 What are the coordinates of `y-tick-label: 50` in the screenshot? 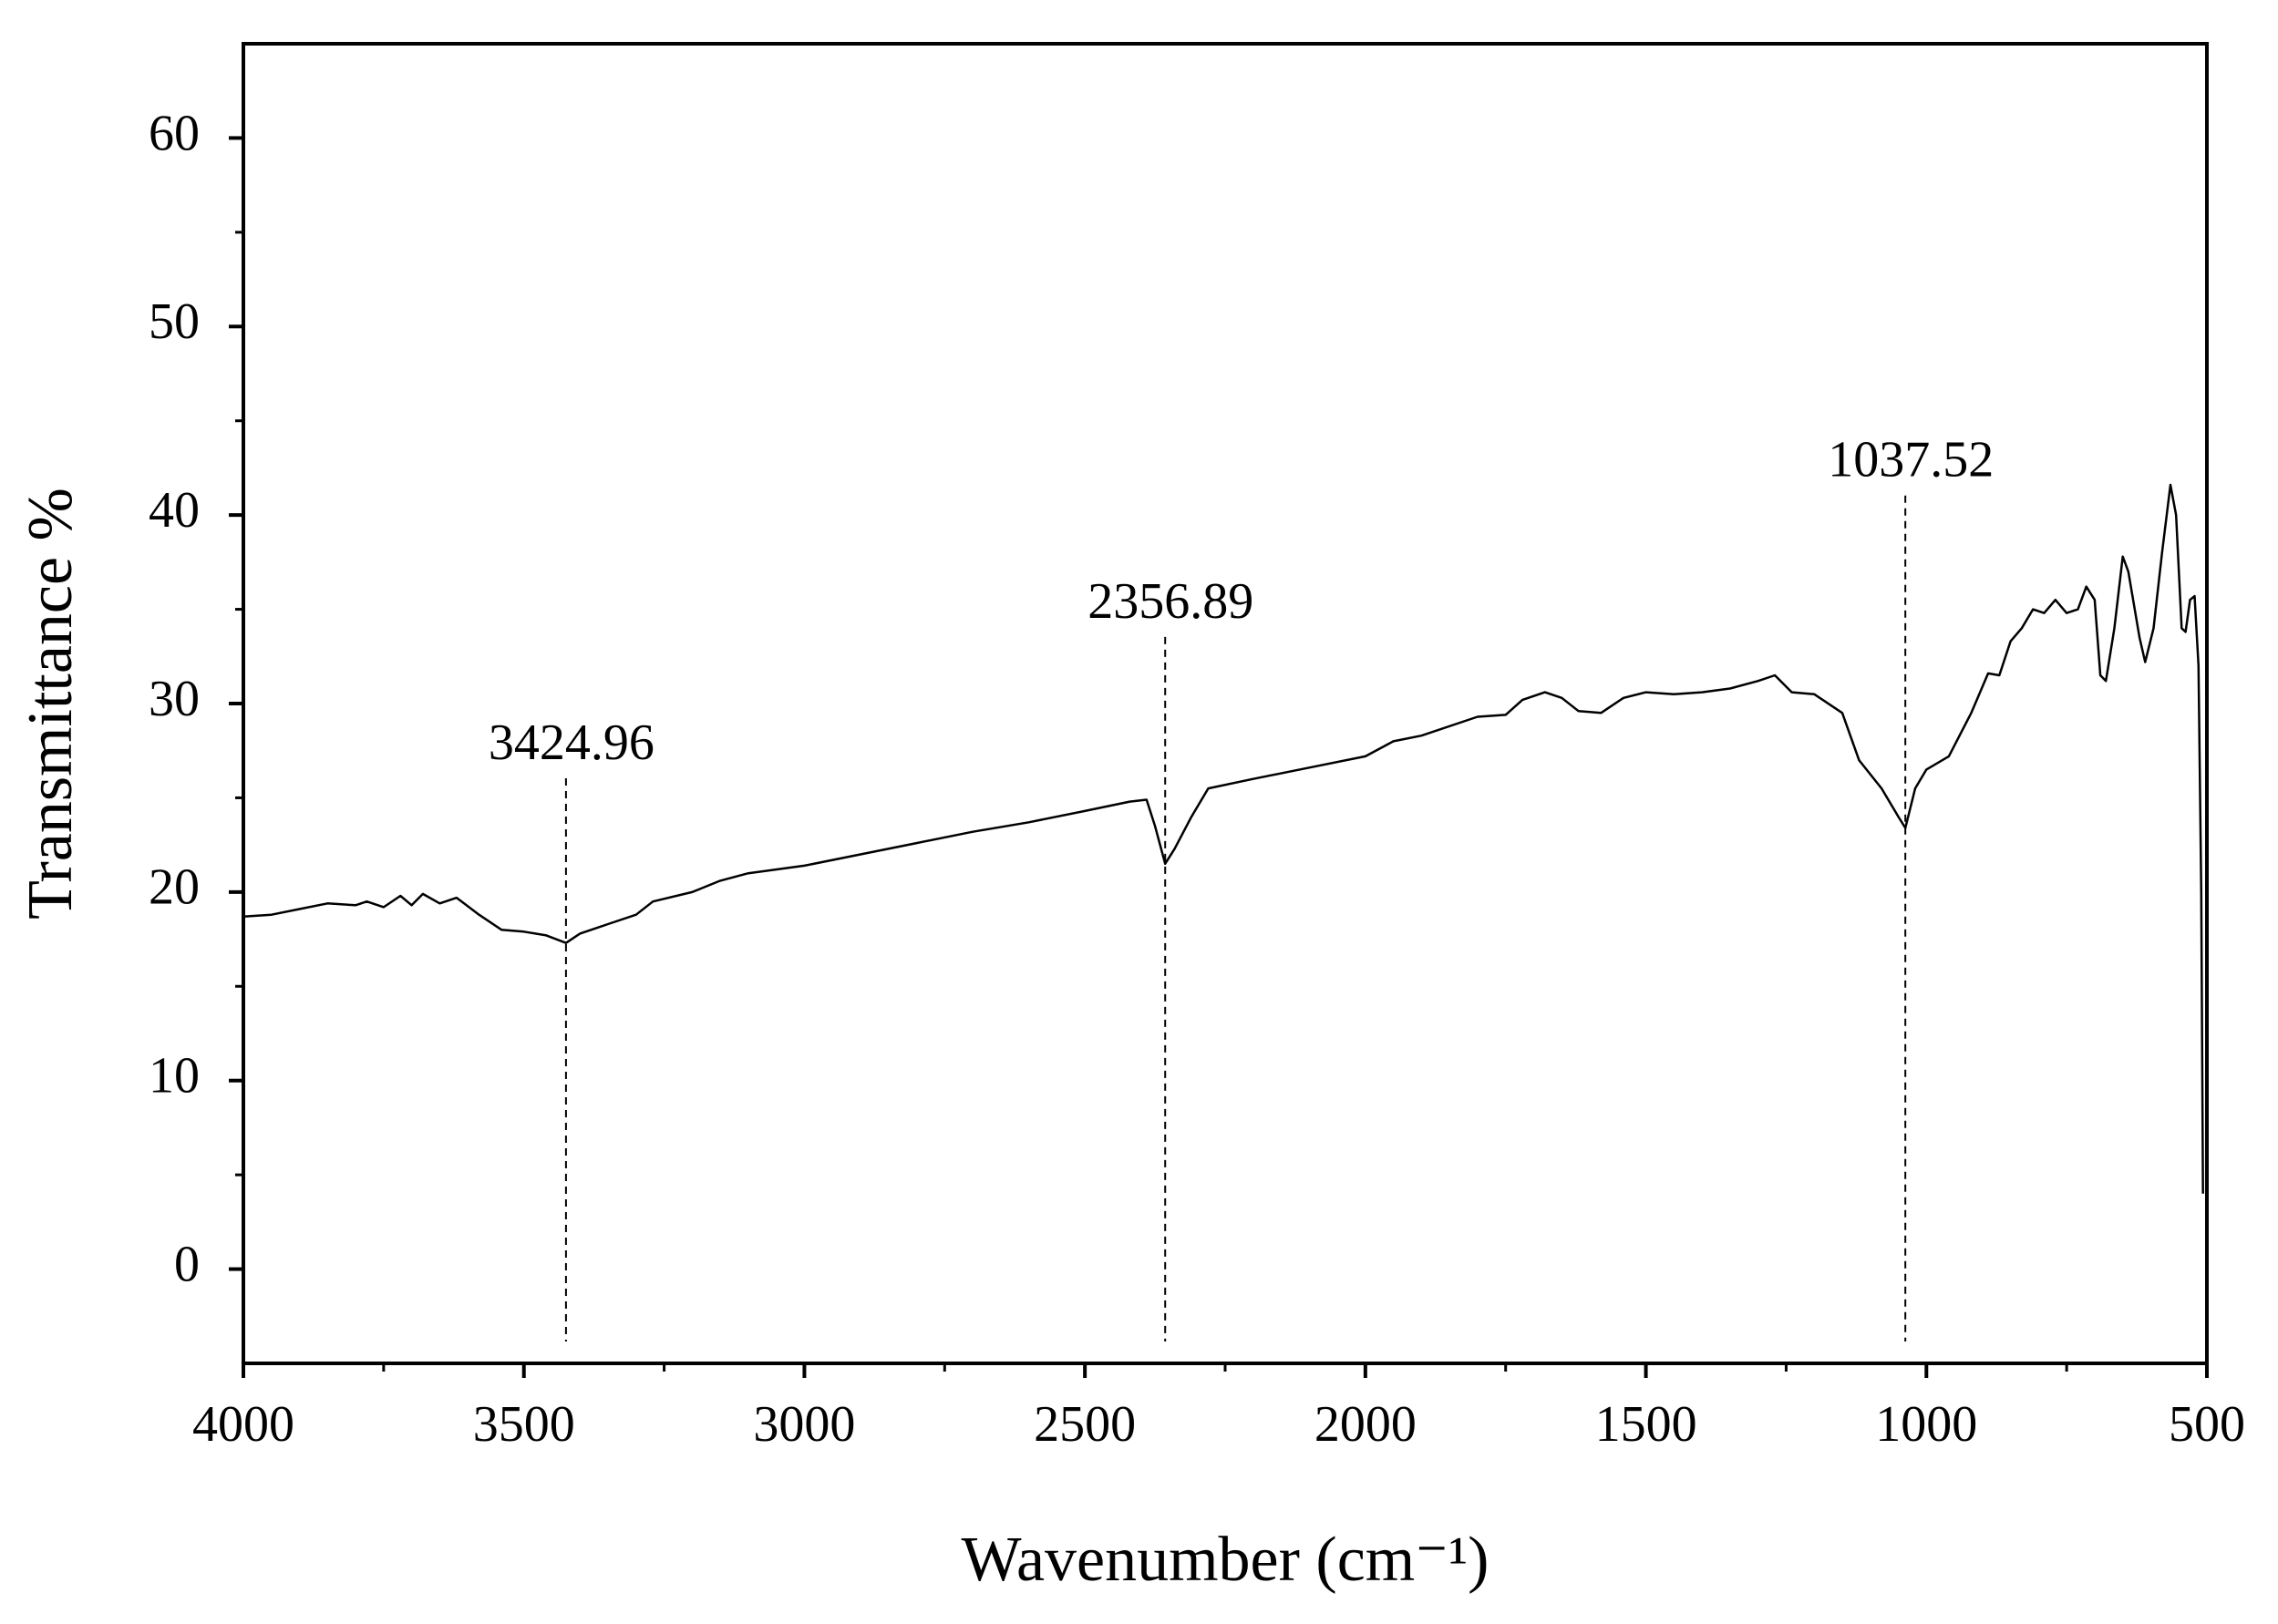 It's located at (174, 322).